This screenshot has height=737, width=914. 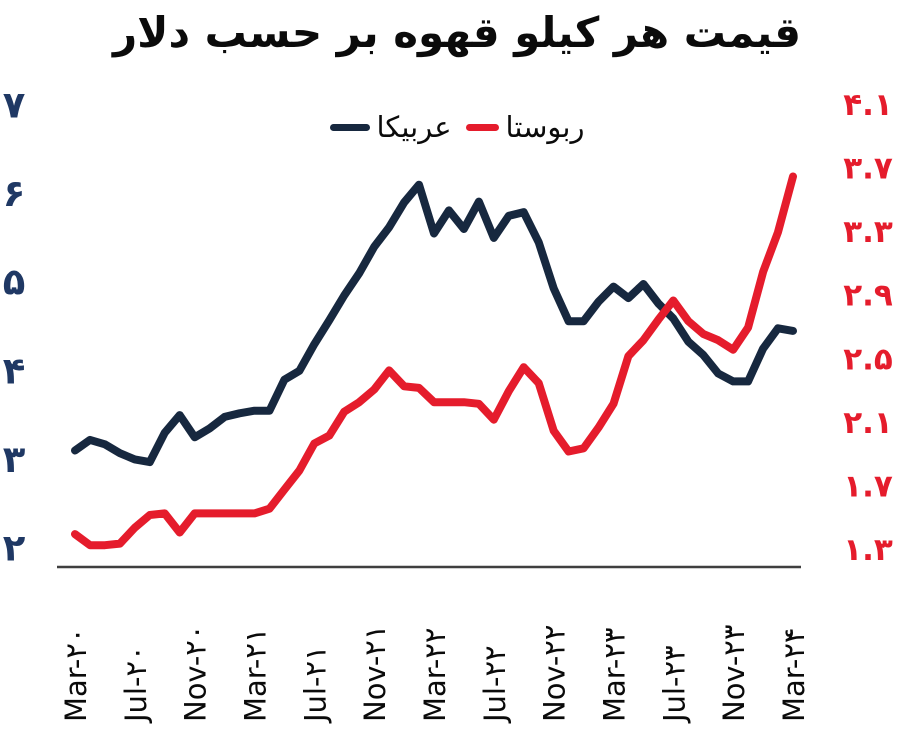 I want to click on right-axis-tick-label: ۲.۱, so click(x=868, y=423).